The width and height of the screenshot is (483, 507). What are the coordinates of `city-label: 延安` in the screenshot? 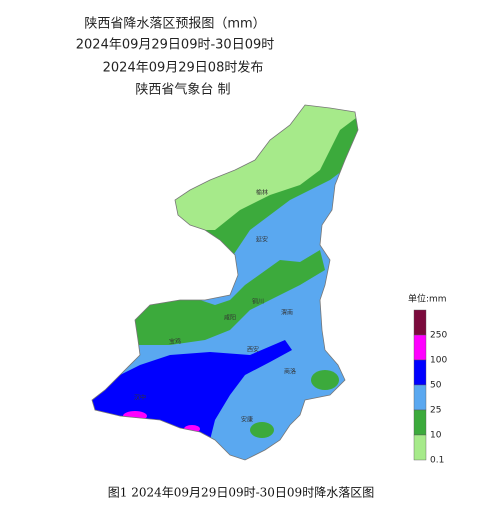 It's located at (262, 240).